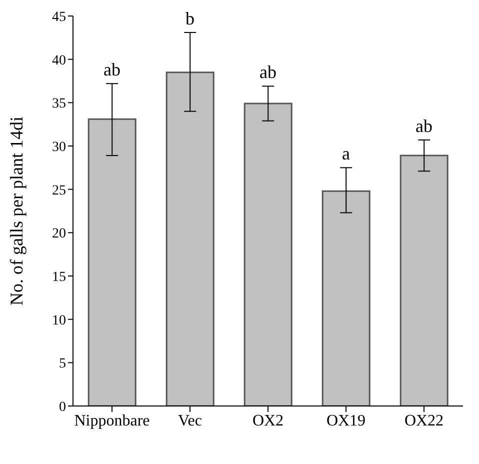 This screenshot has height=464, width=479. What do you see at coordinates (190, 18) in the screenshot?
I see `annotation: b` at bounding box center [190, 18].